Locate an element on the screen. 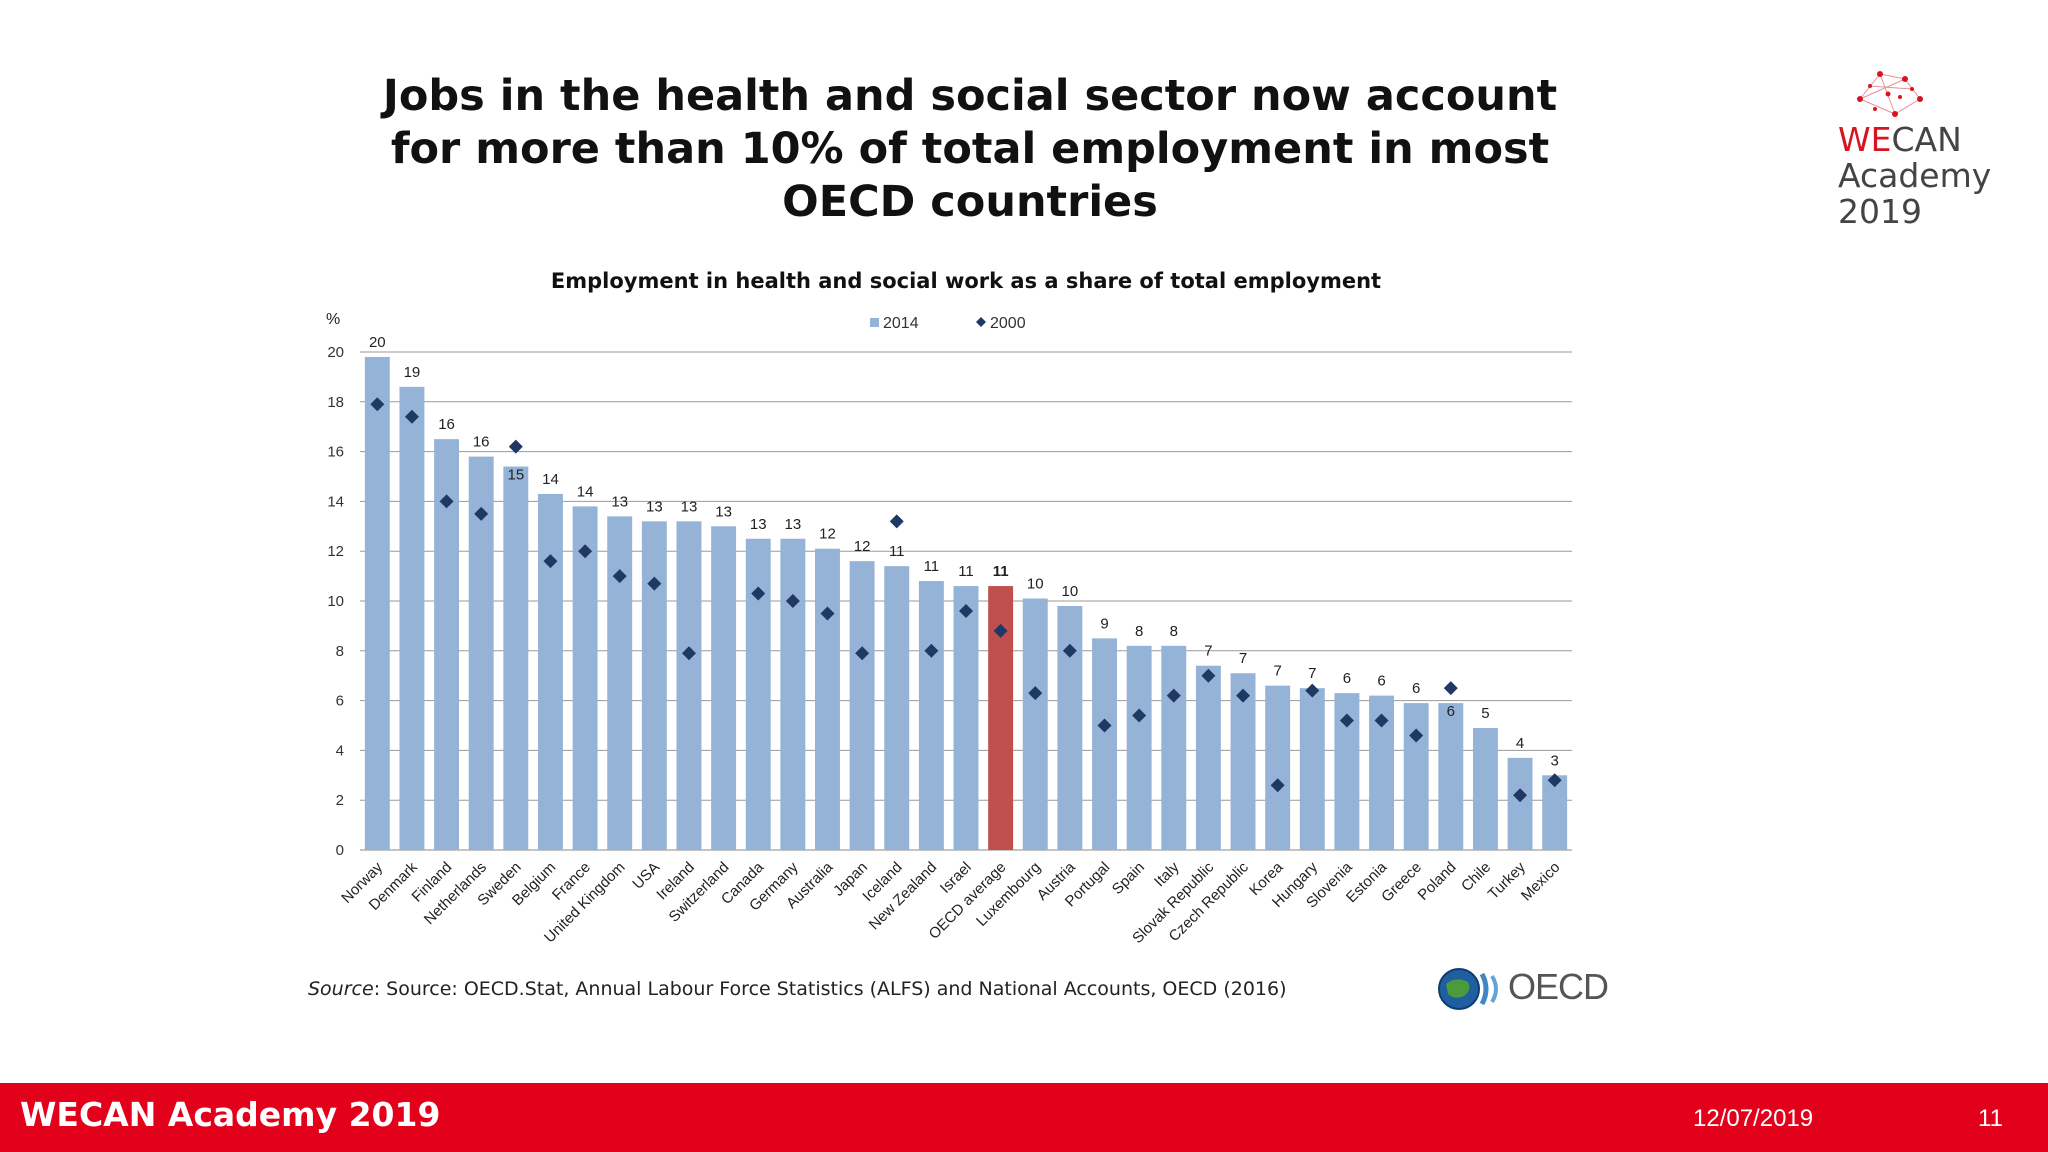 The image size is (2048, 1152). page-number: 11 is located at coordinates (1990, 1118).